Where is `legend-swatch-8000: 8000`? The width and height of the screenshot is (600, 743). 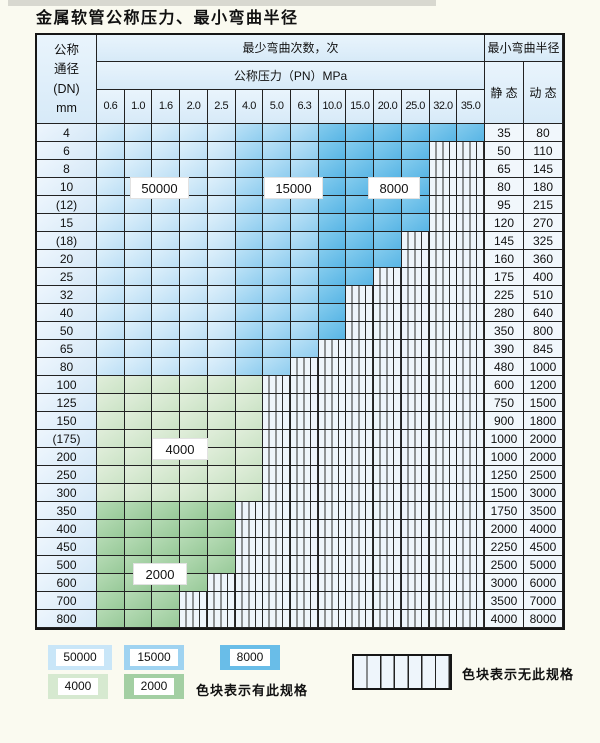 legend-swatch-8000: 8000 is located at coordinates (250, 657).